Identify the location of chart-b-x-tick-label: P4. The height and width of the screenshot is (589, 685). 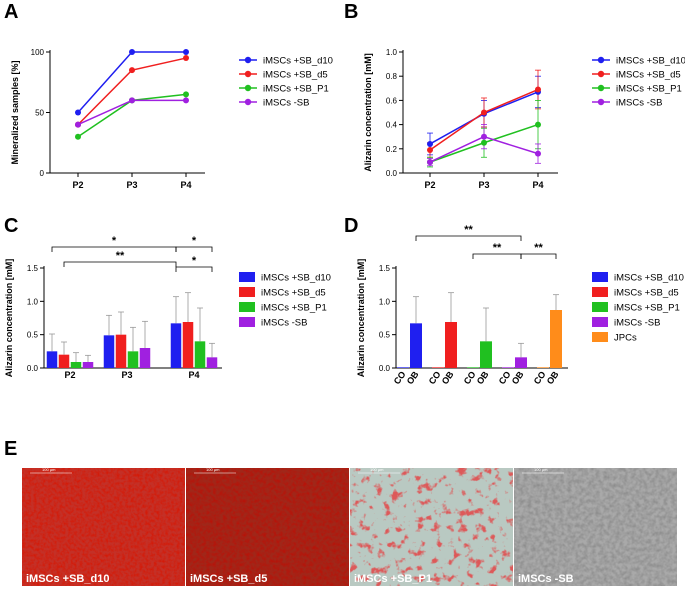
(537, 185).